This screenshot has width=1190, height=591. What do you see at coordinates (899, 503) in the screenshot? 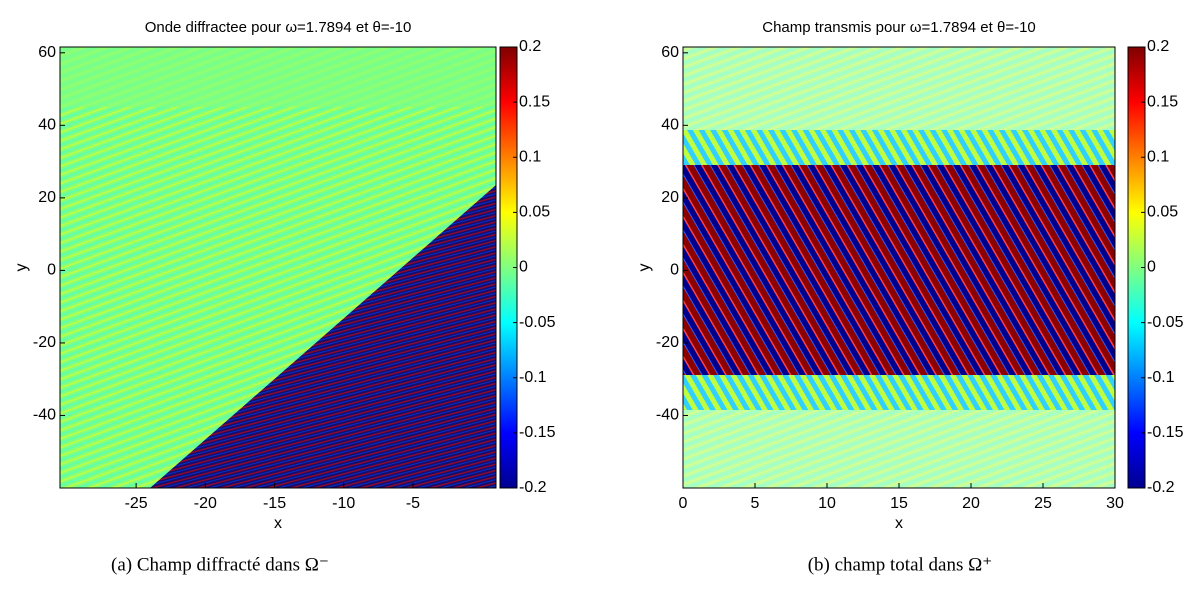
I see `x-tick-label: 15` at bounding box center [899, 503].